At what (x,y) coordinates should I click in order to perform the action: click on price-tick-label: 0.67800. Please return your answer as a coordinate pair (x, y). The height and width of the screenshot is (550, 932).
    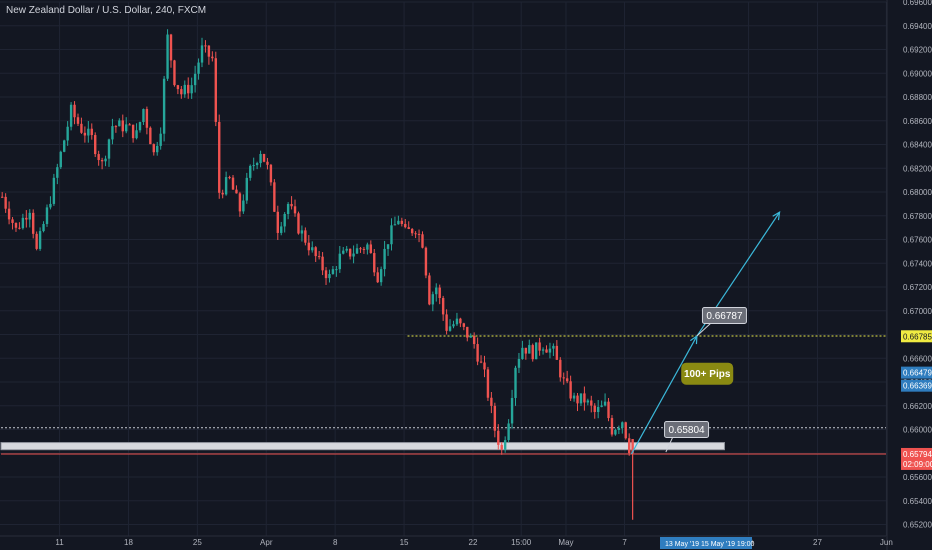
    Looking at the image, I should click on (917, 216).